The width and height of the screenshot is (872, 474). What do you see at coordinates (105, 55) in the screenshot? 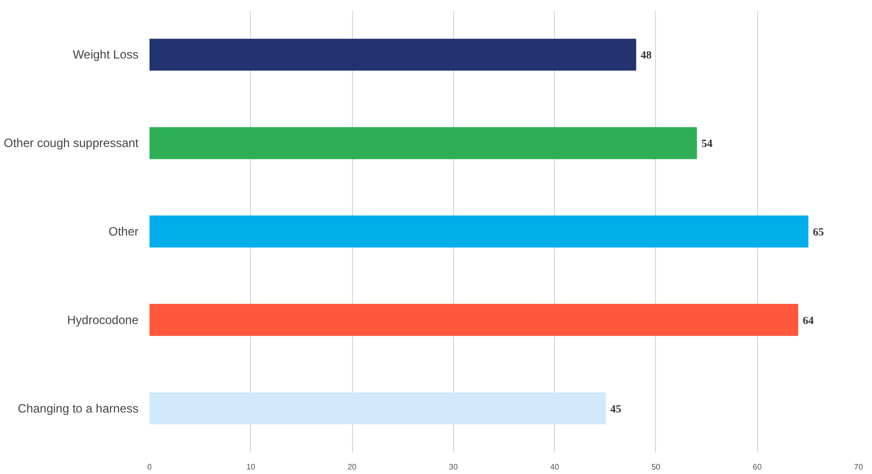
I see `y-tick-label: Weight Loss` at bounding box center [105, 55].